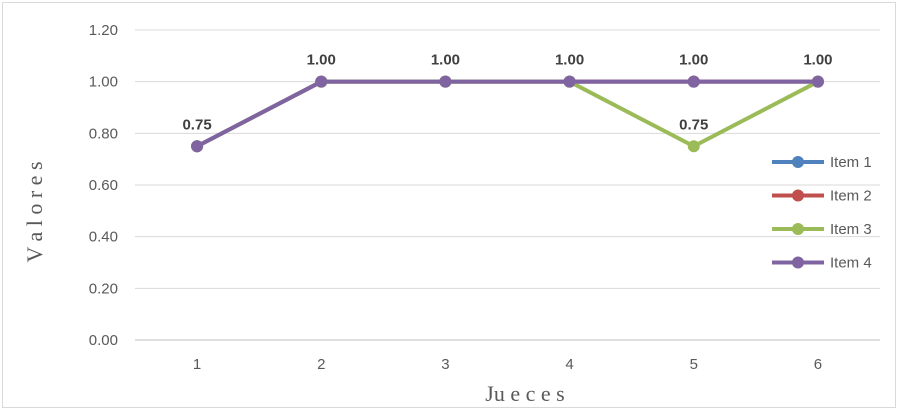  What do you see at coordinates (103, 237) in the screenshot?
I see `y-tick-label: 0.40` at bounding box center [103, 237].